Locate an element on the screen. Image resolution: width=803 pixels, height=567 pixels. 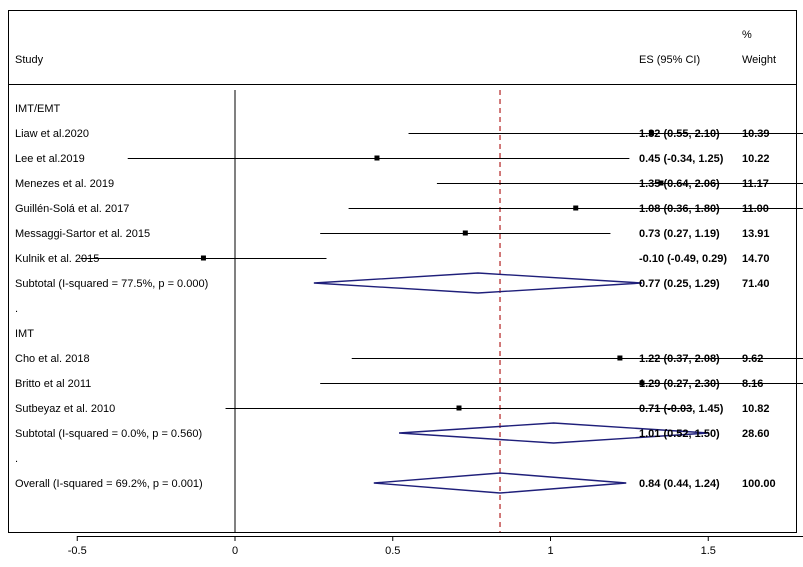
subtotal-label: Subtotal (I-squared = 0.0%, p = 0.560) is located at coordinates (108, 434).